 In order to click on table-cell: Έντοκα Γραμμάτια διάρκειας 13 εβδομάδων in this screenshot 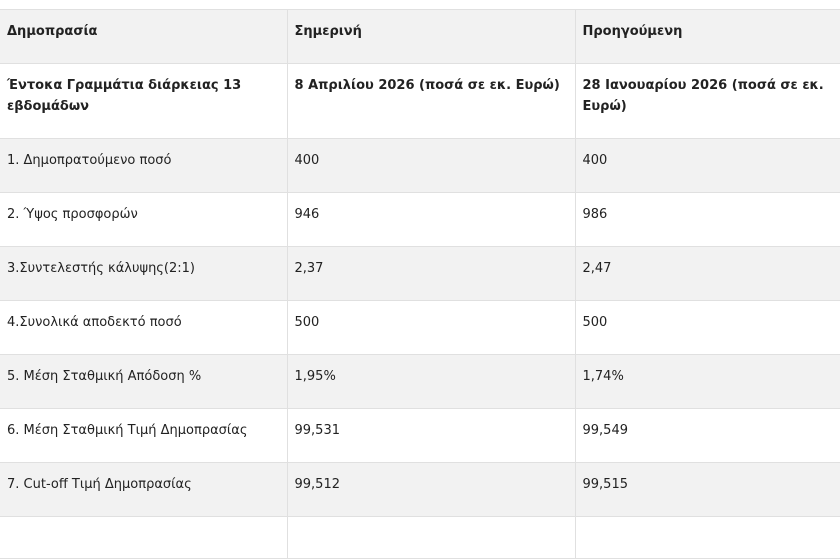, I will do `click(144, 101)`.